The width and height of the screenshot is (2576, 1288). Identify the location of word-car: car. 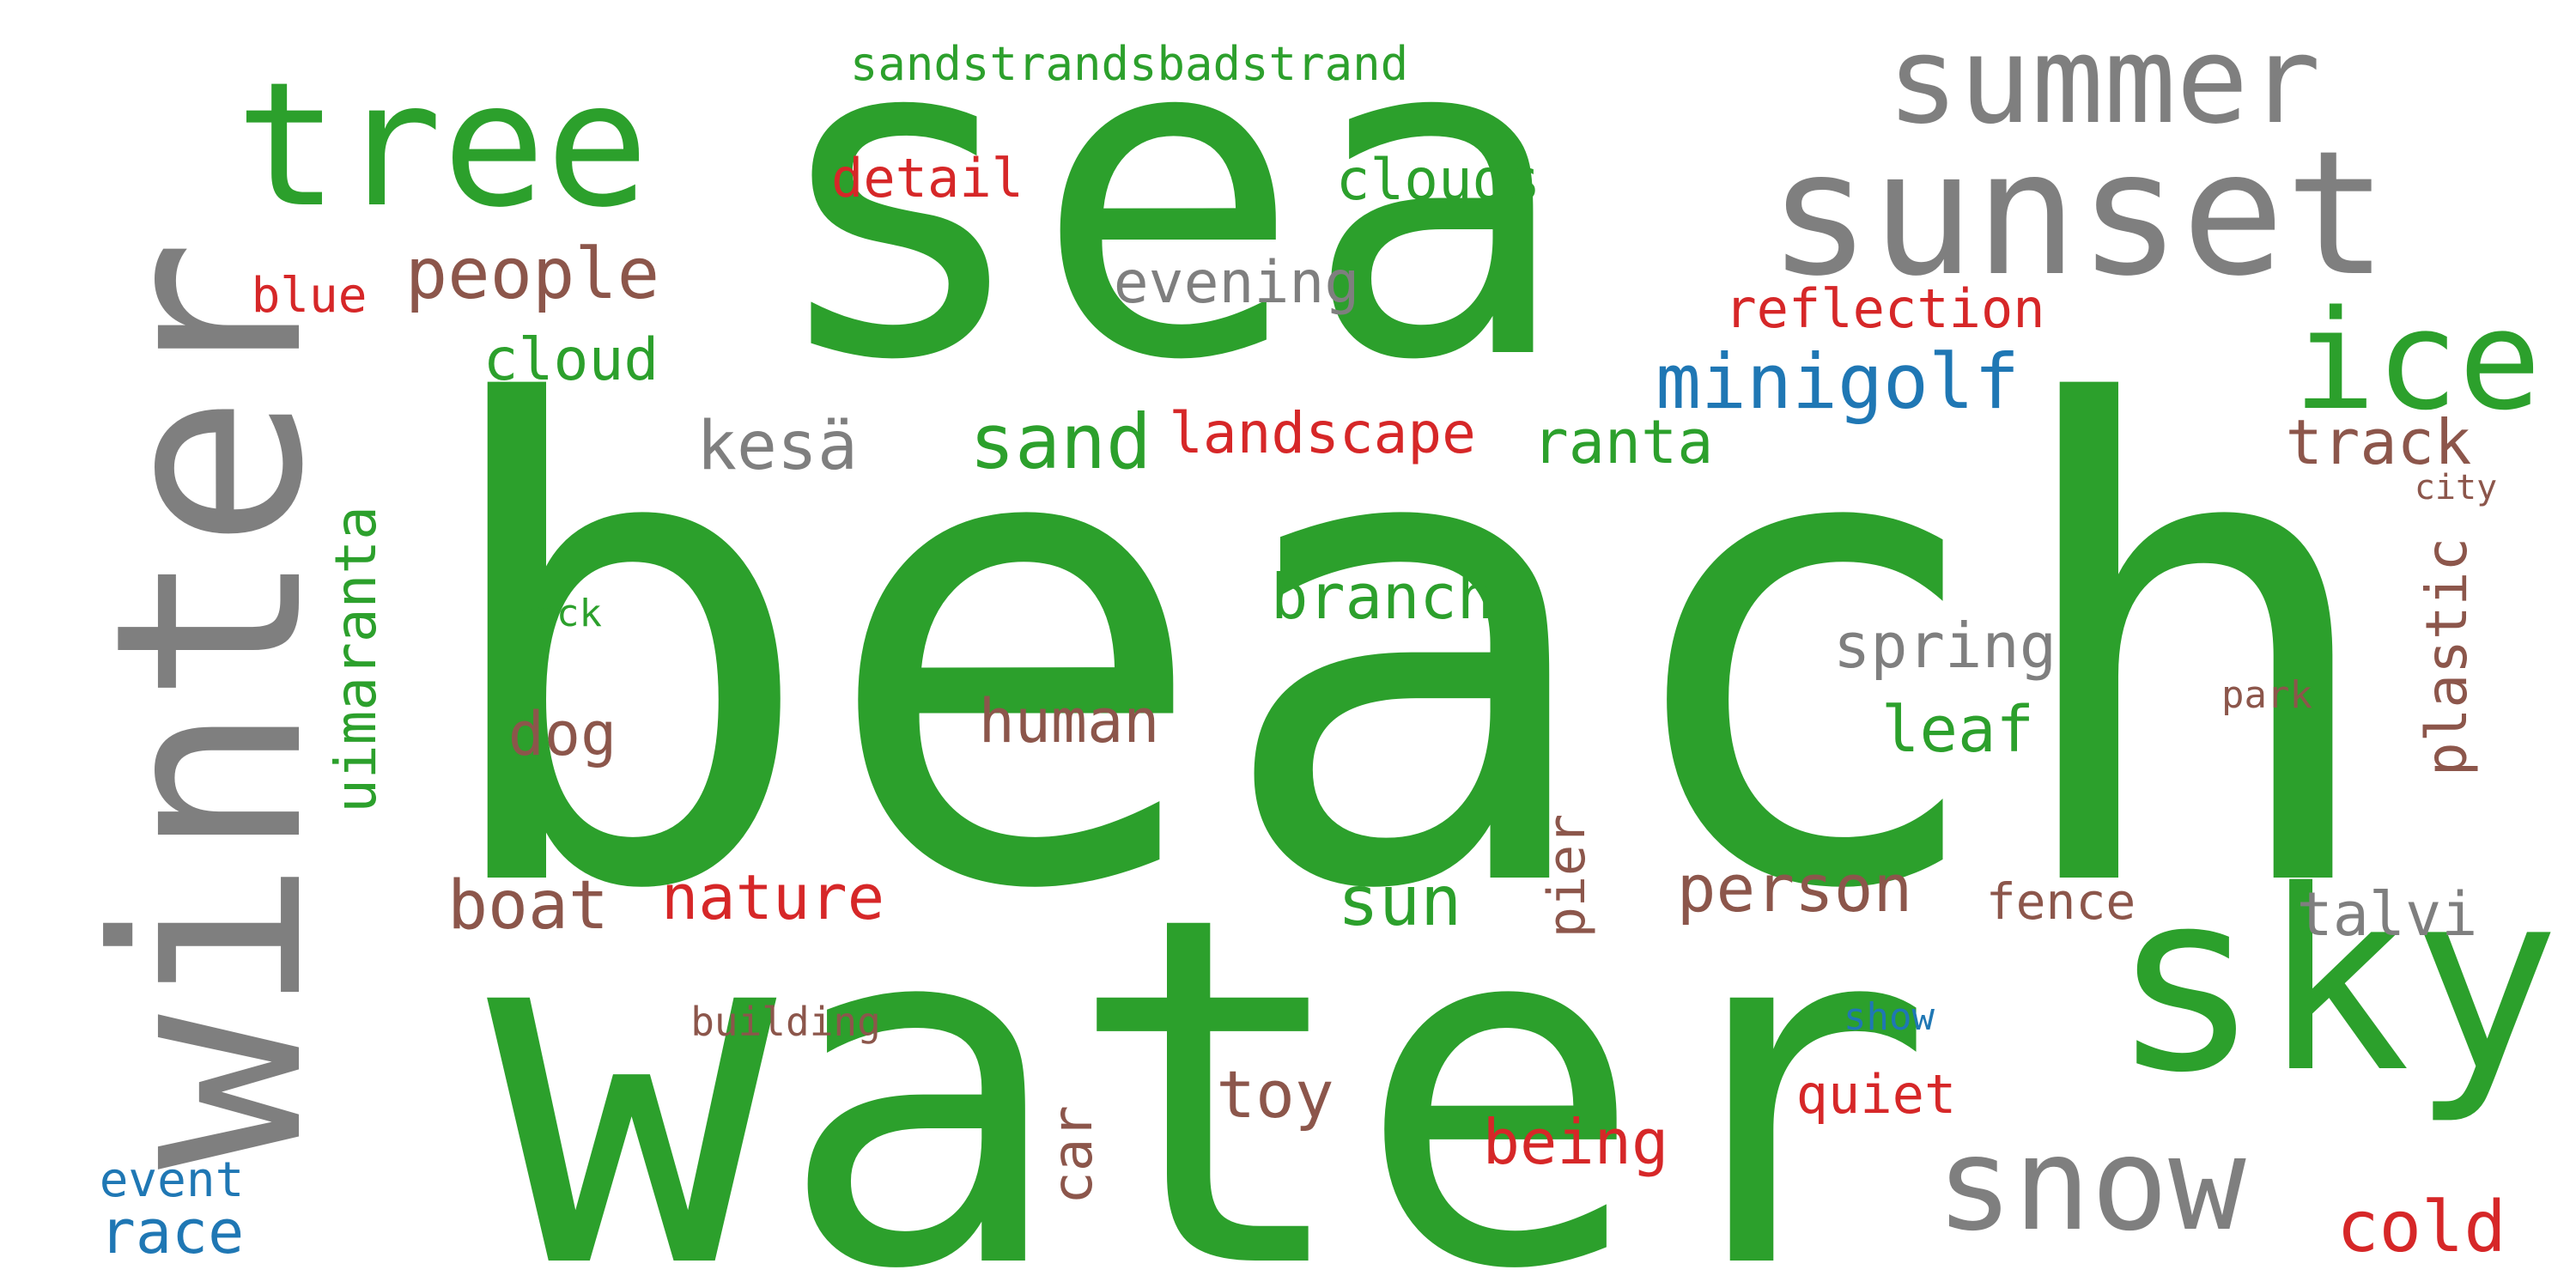
(1074, 1155).